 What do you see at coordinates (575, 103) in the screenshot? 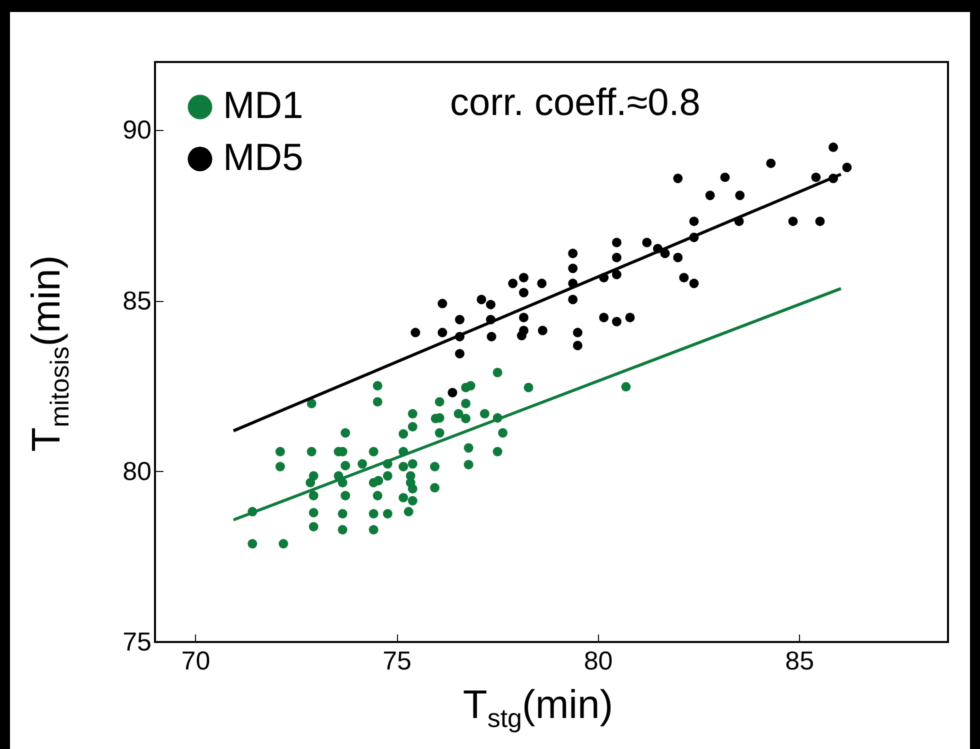
I see `annotation: corr. coeff.≈0.8` at bounding box center [575, 103].